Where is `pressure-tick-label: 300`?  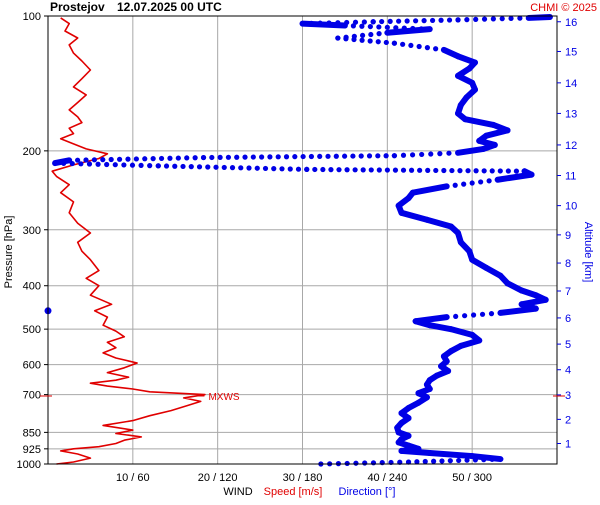 pressure-tick-label: 300 is located at coordinates (32, 231).